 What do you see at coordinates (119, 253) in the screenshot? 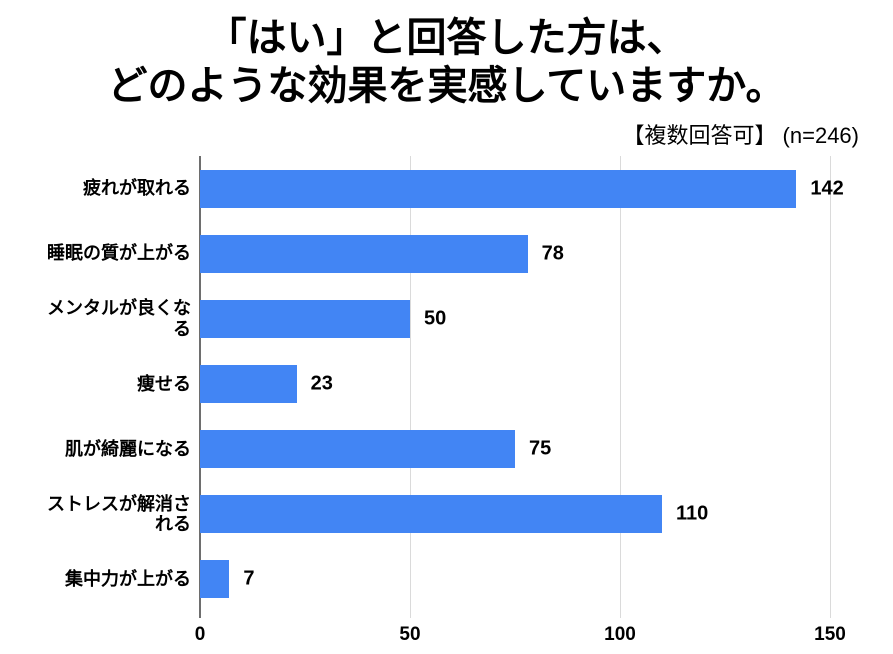
I see `category-label: 睡眠の質が上がる` at bounding box center [119, 253].